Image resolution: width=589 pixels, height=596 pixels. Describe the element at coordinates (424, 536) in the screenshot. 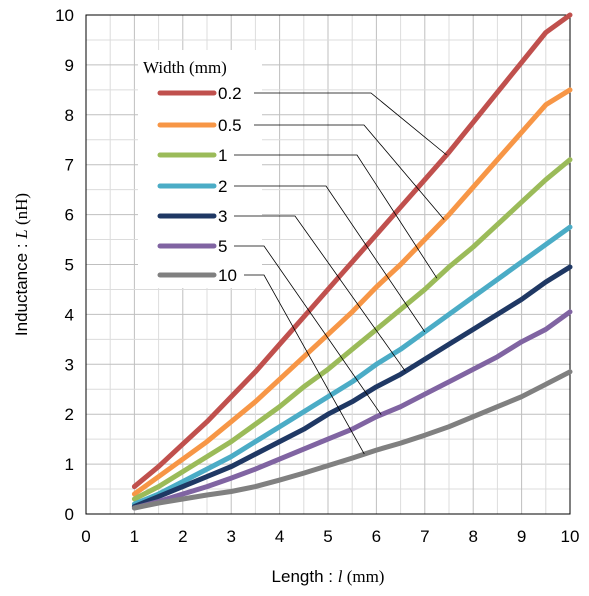

I see `x-tick-label: 7` at that location.